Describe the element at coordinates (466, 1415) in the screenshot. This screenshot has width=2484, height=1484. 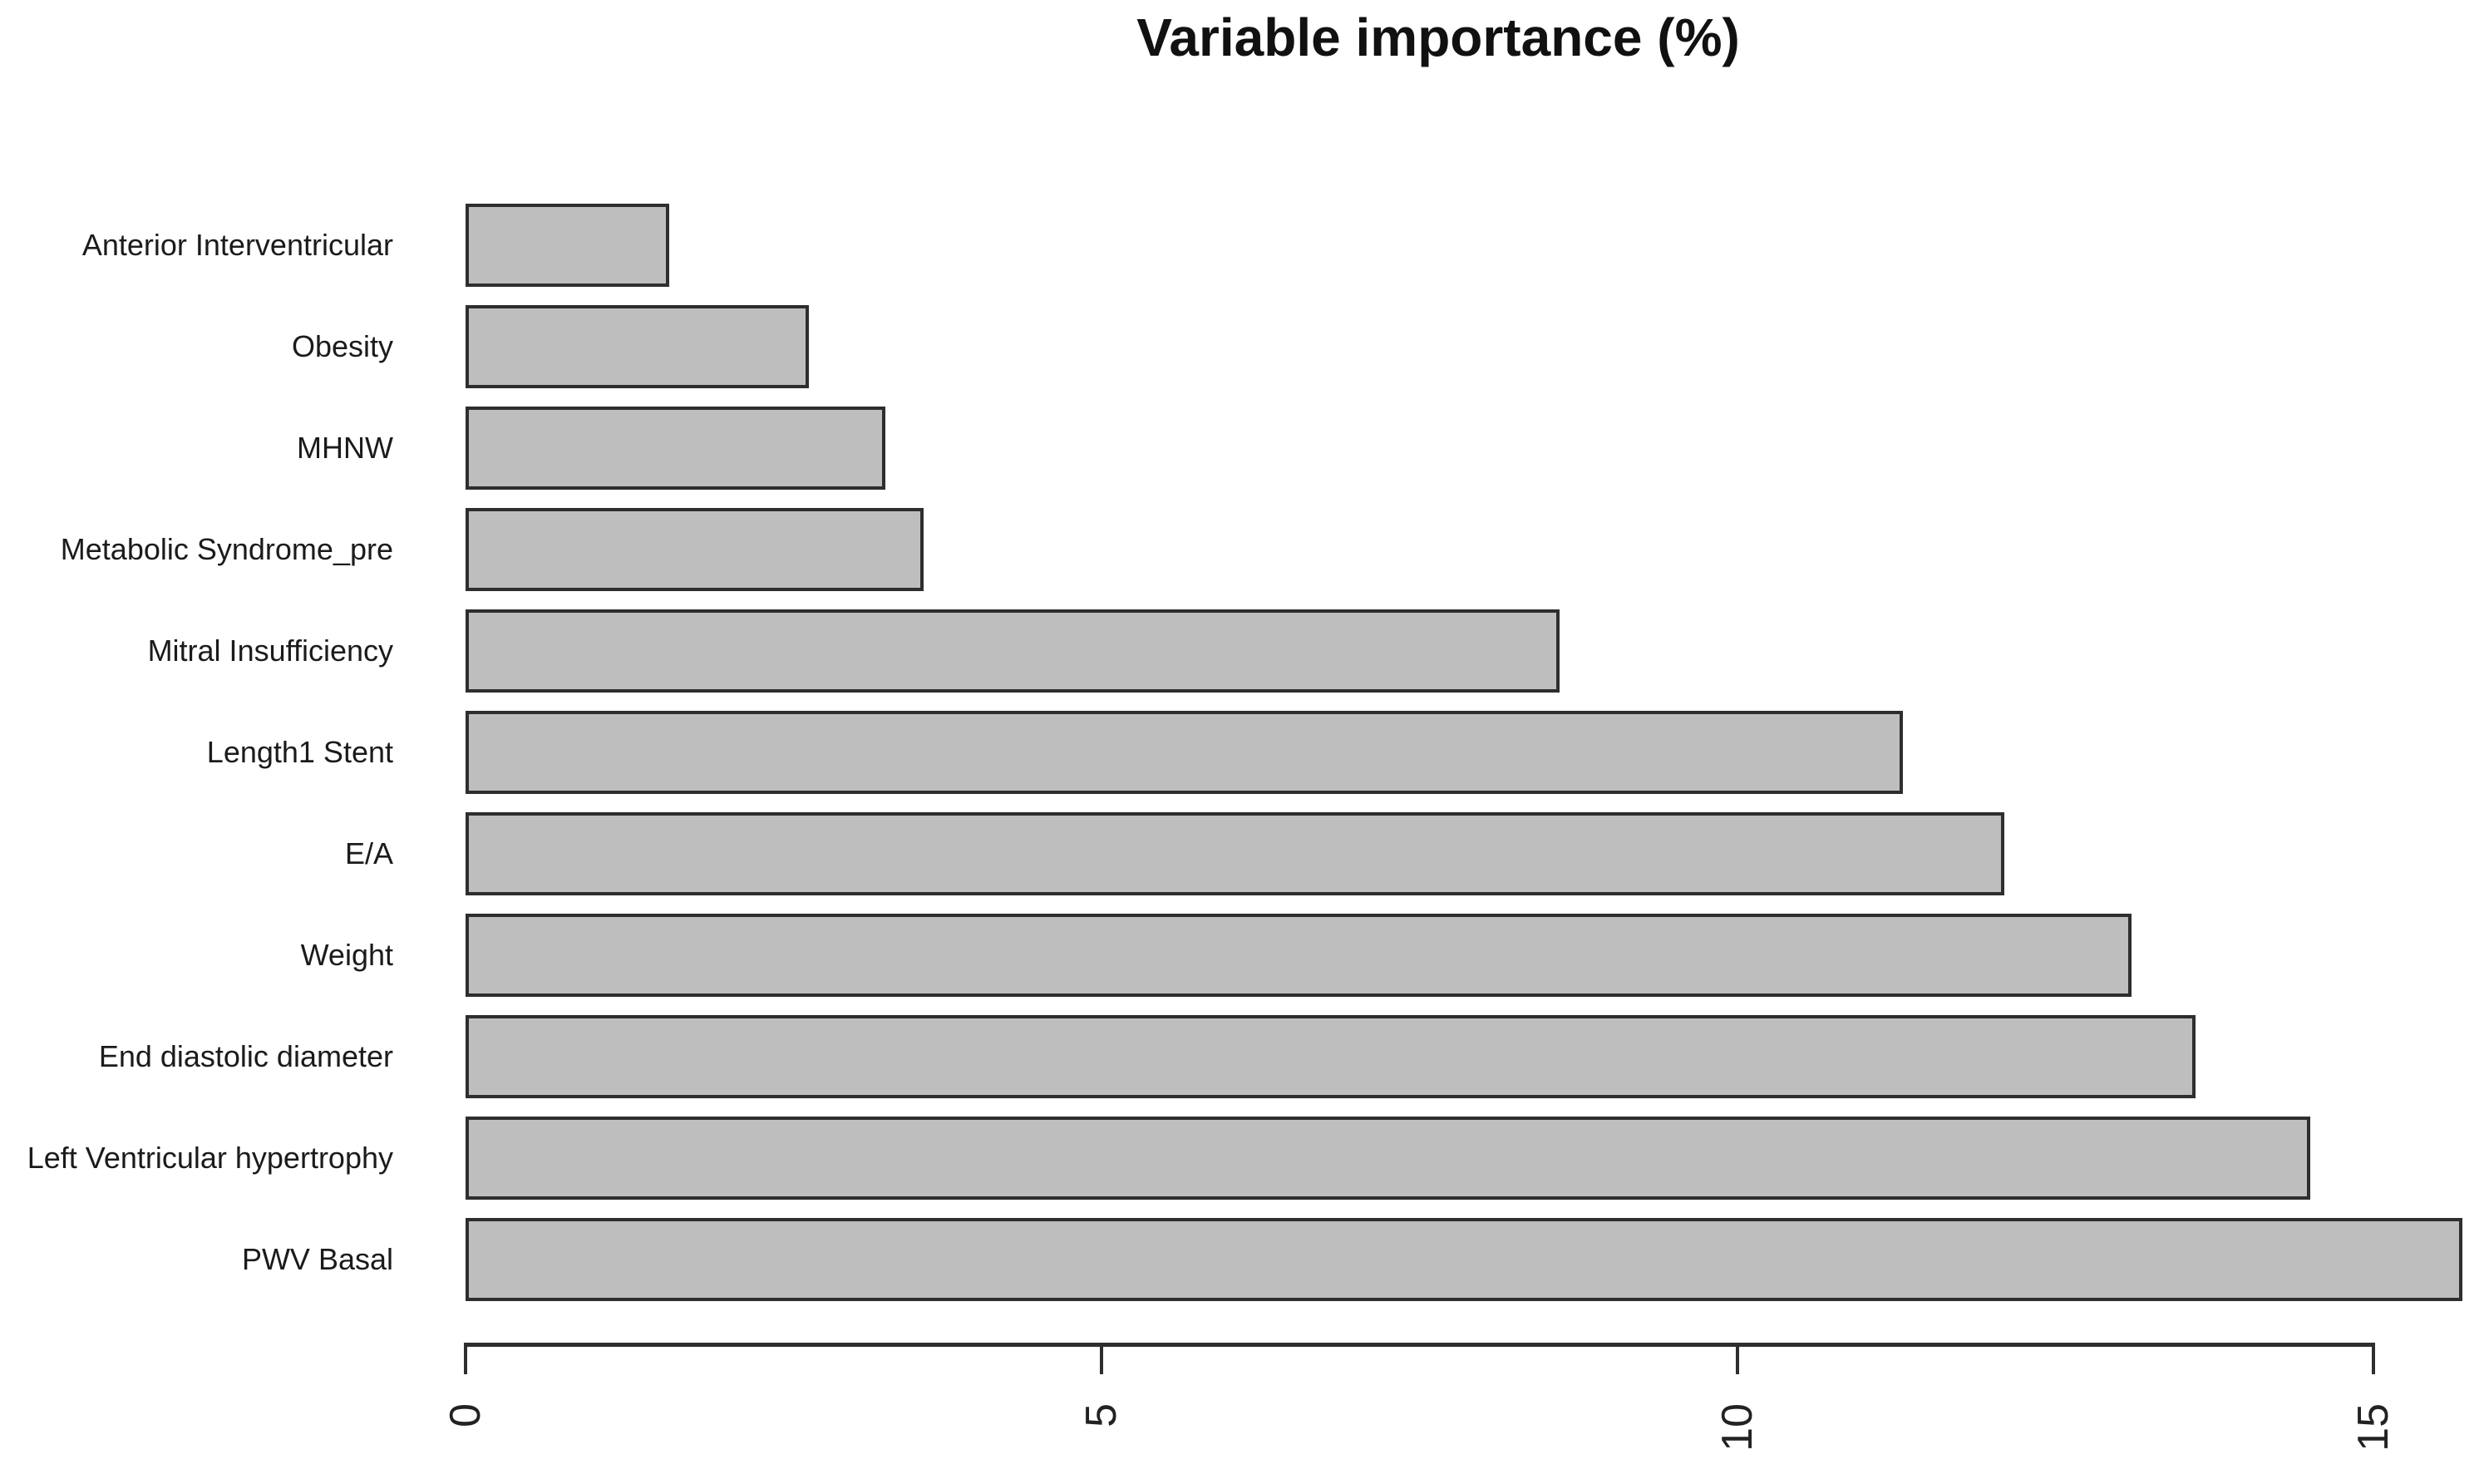
I see `x-axis-tick-label: 0` at that location.